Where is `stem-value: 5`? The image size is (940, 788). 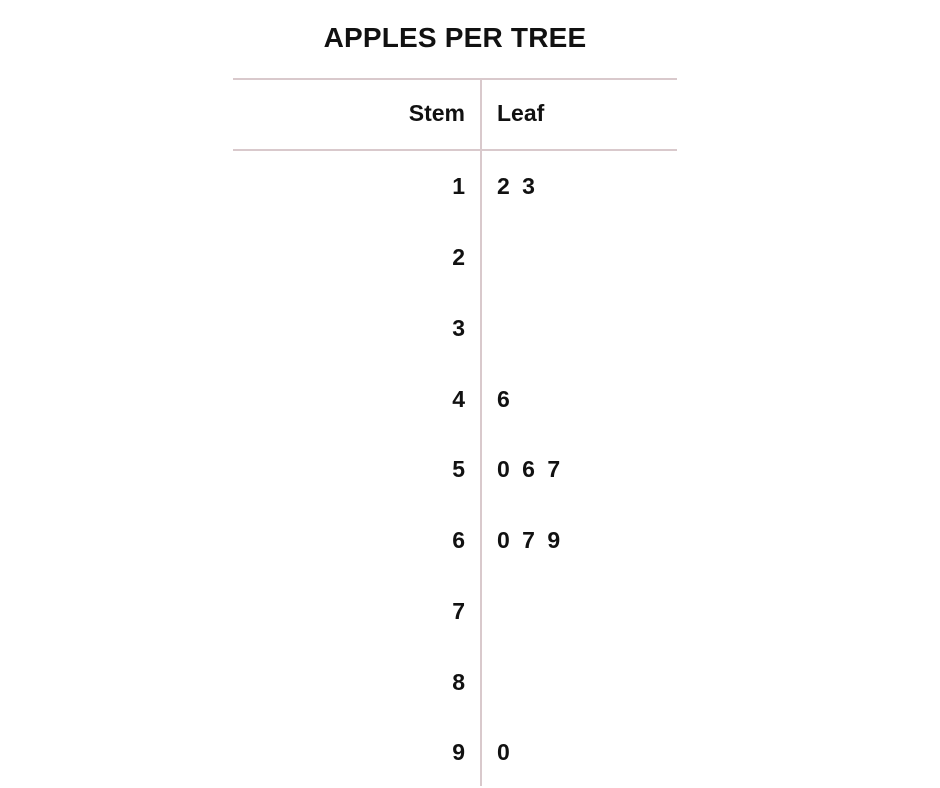 stem-value: 5 is located at coordinates (458, 469).